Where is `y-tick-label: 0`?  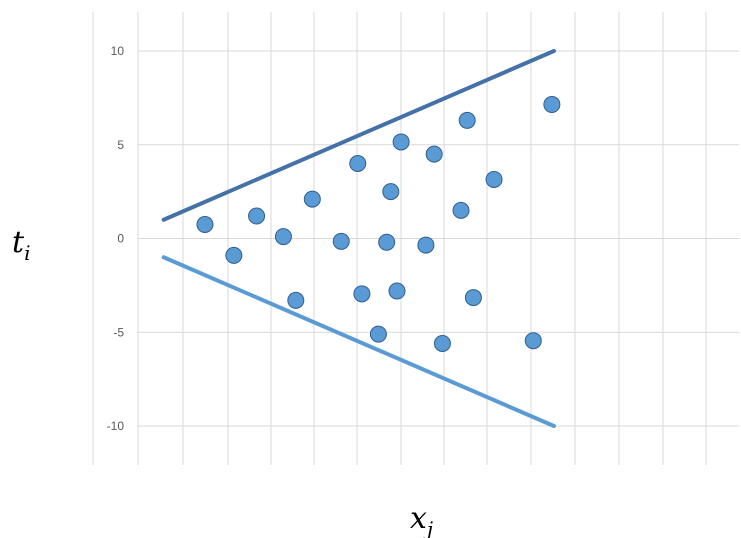 y-tick-label: 0 is located at coordinates (120, 239).